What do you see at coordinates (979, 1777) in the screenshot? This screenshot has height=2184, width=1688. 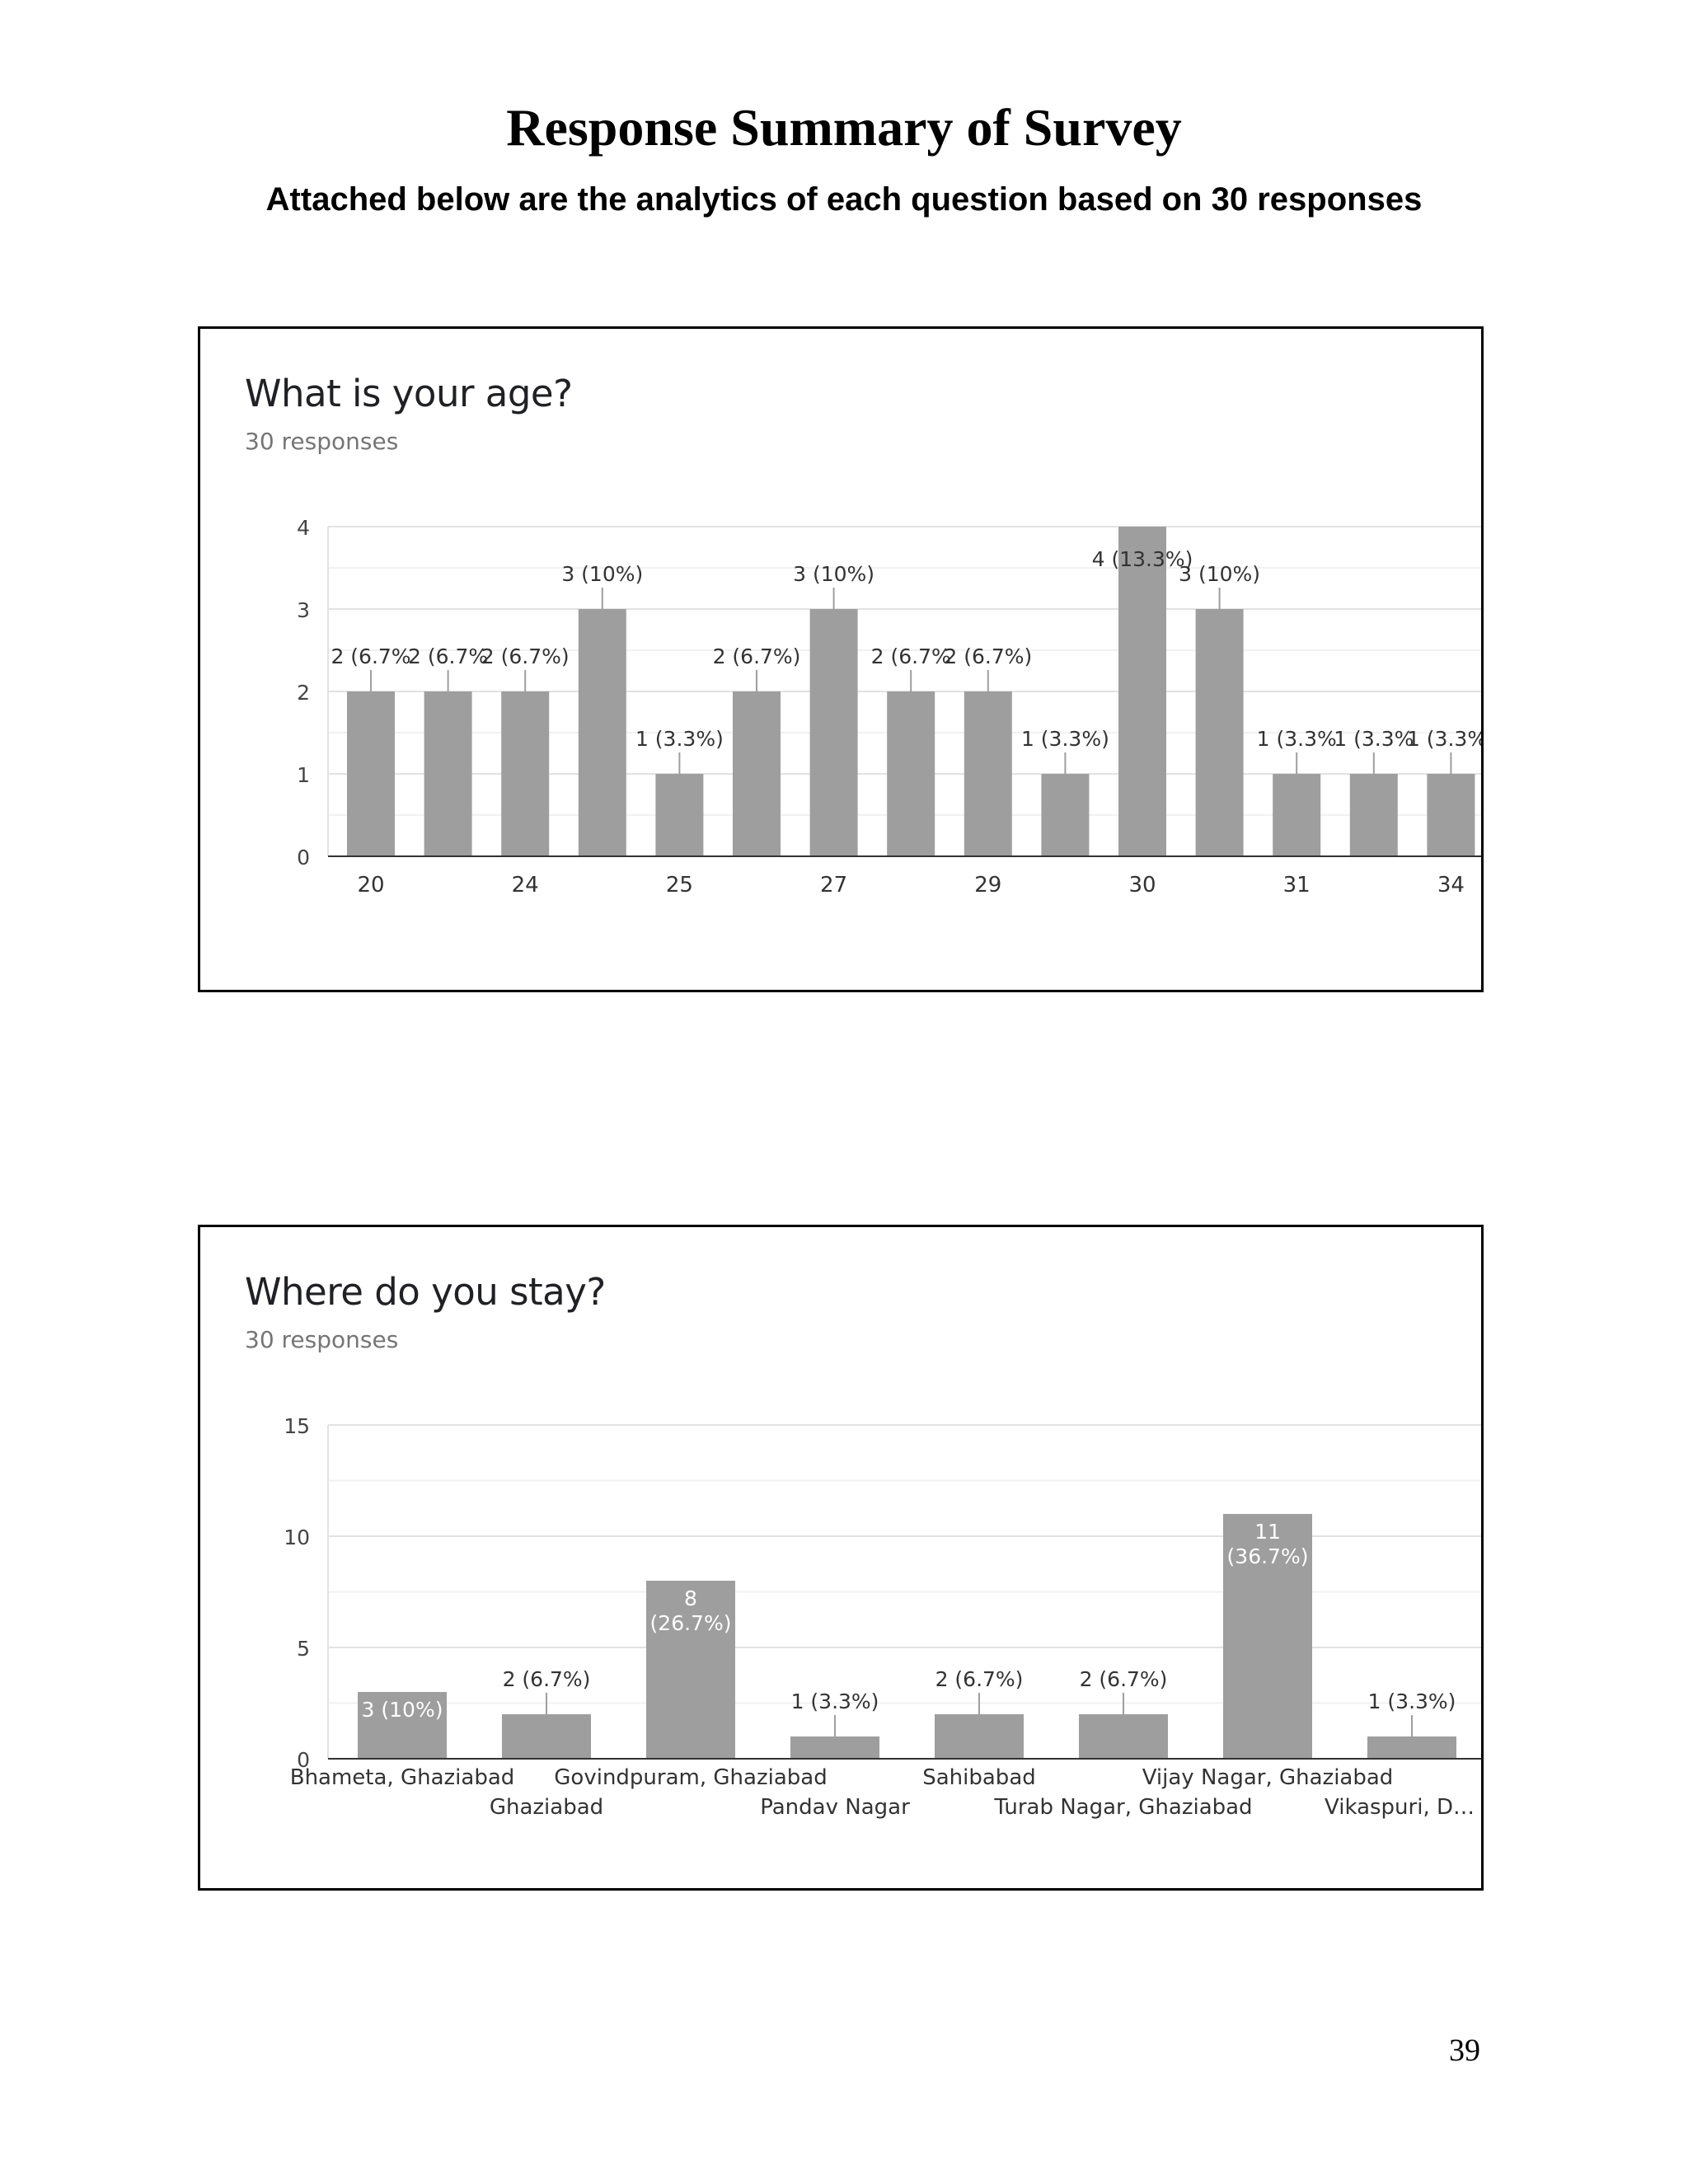 I see `x-tick-label: Sahibabad` at bounding box center [979, 1777].